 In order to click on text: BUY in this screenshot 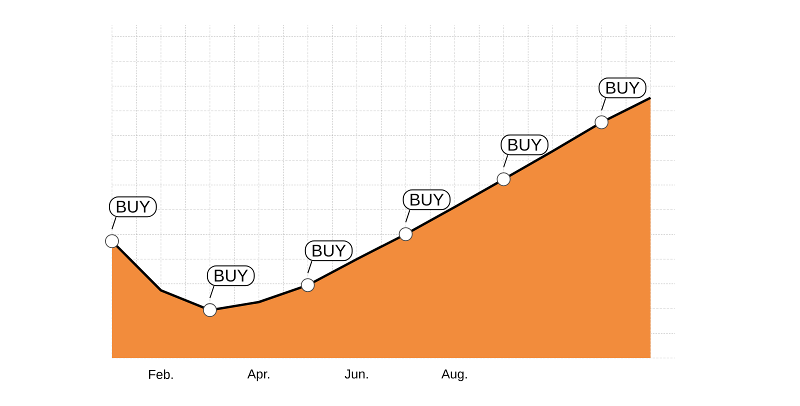, I will do `click(623, 88)`.